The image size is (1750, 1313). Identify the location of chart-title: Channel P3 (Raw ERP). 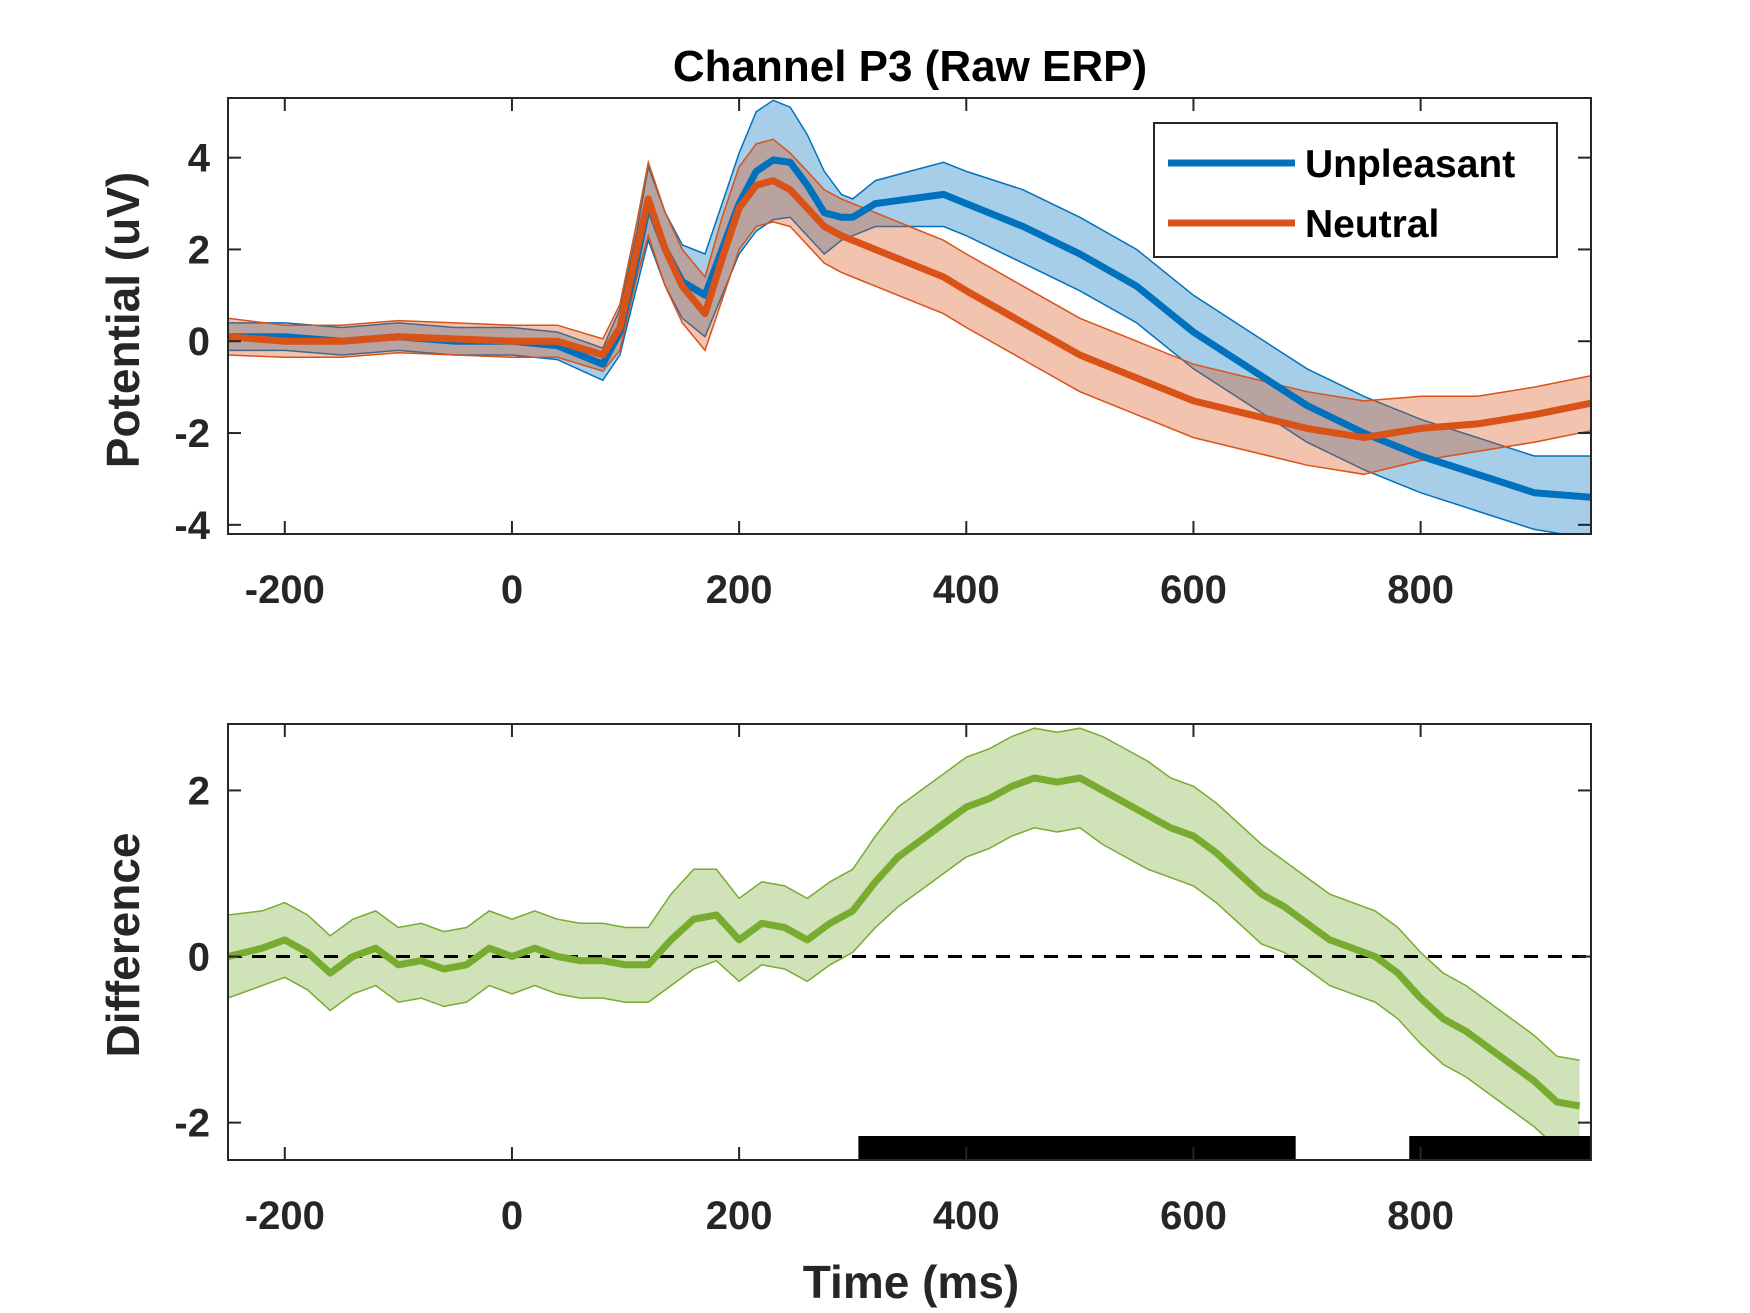
(910, 66).